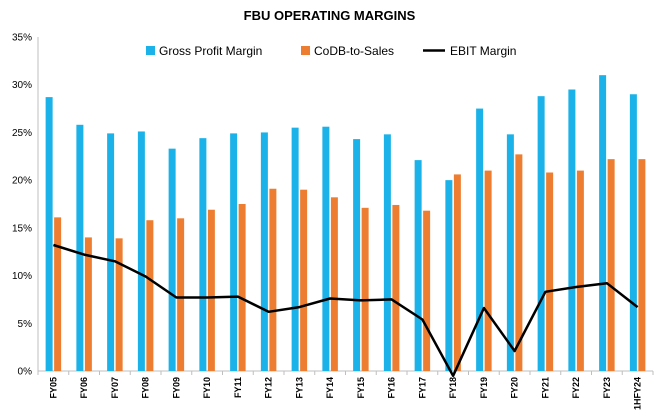 This screenshot has height=413, width=659. What do you see at coordinates (150, 295) in the screenshot?
I see `bar-codb-to-sales-fy08` at bounding box center [150, 295].